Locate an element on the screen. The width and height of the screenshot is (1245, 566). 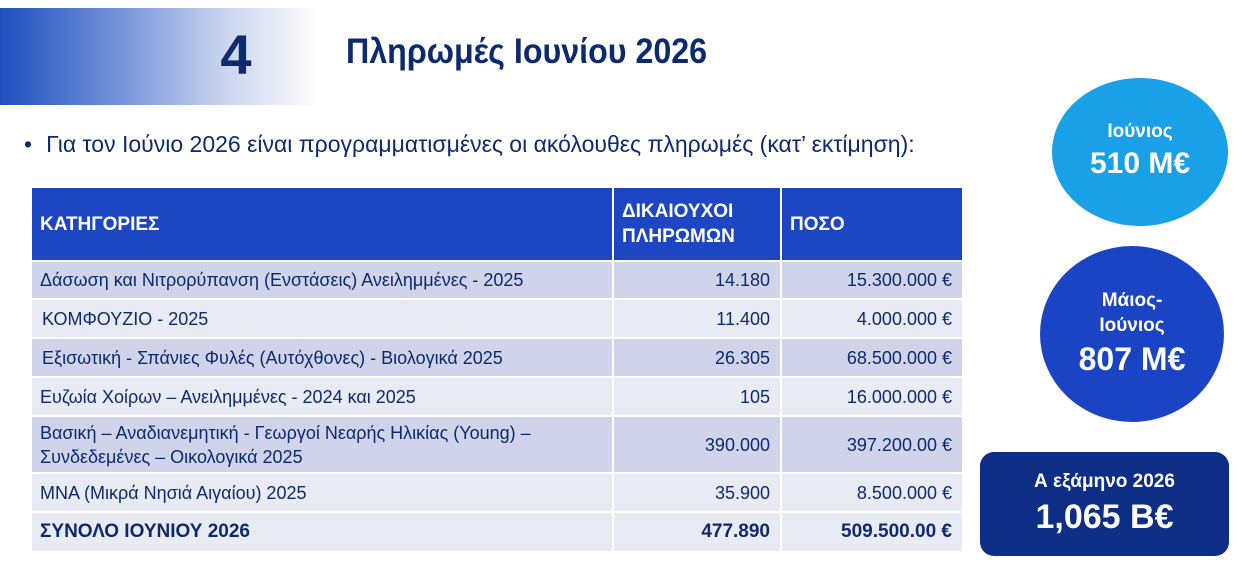
row-amount: 4.000.000 € is located at coordinates (871, 318).